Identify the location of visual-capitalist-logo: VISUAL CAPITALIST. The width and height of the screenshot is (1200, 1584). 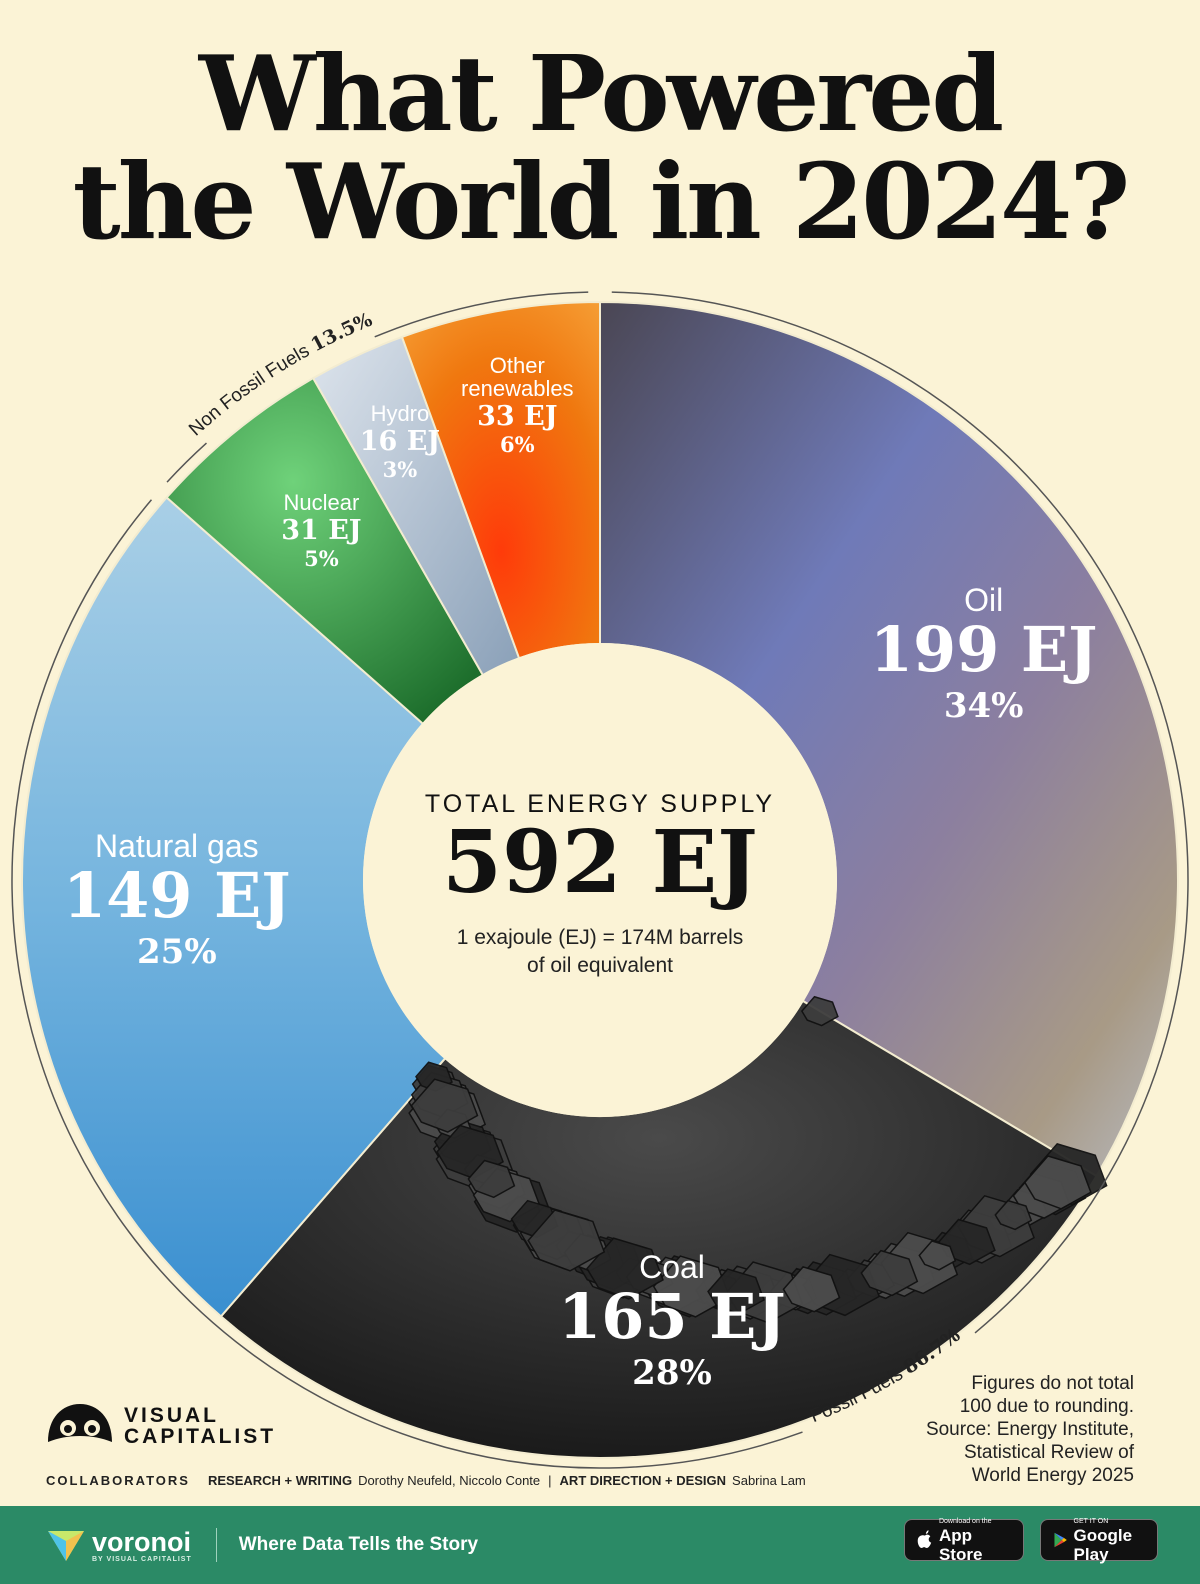
(160, 1426).